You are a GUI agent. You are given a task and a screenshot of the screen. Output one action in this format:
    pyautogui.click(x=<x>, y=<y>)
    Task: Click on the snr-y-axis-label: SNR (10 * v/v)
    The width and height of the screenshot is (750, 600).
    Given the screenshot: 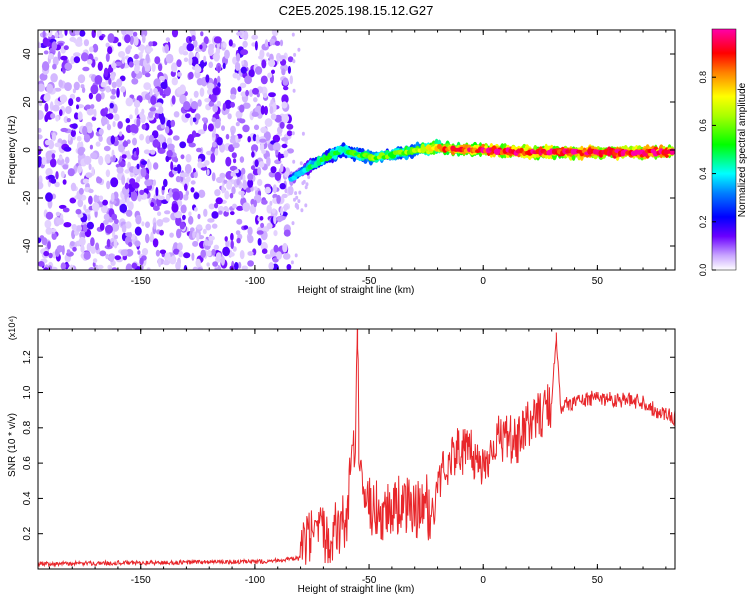 What is the action you would take?
    pyautogui.click(x=12, y=445)
    